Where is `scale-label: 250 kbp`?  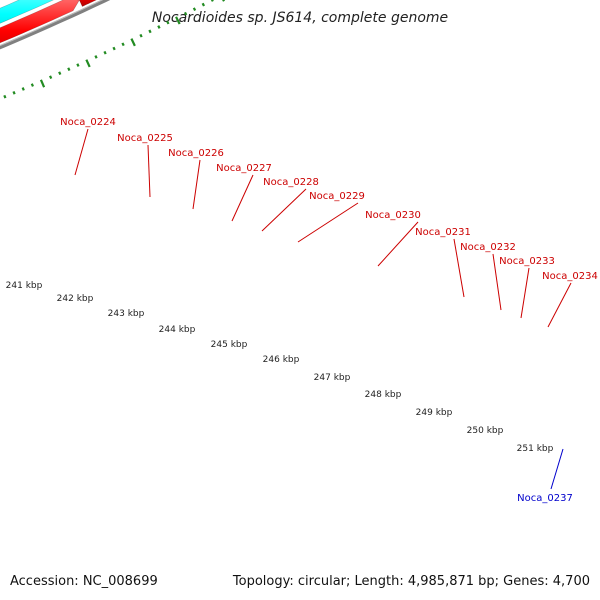 scale-label: 250 kbp is located at coordinates (485, 431).